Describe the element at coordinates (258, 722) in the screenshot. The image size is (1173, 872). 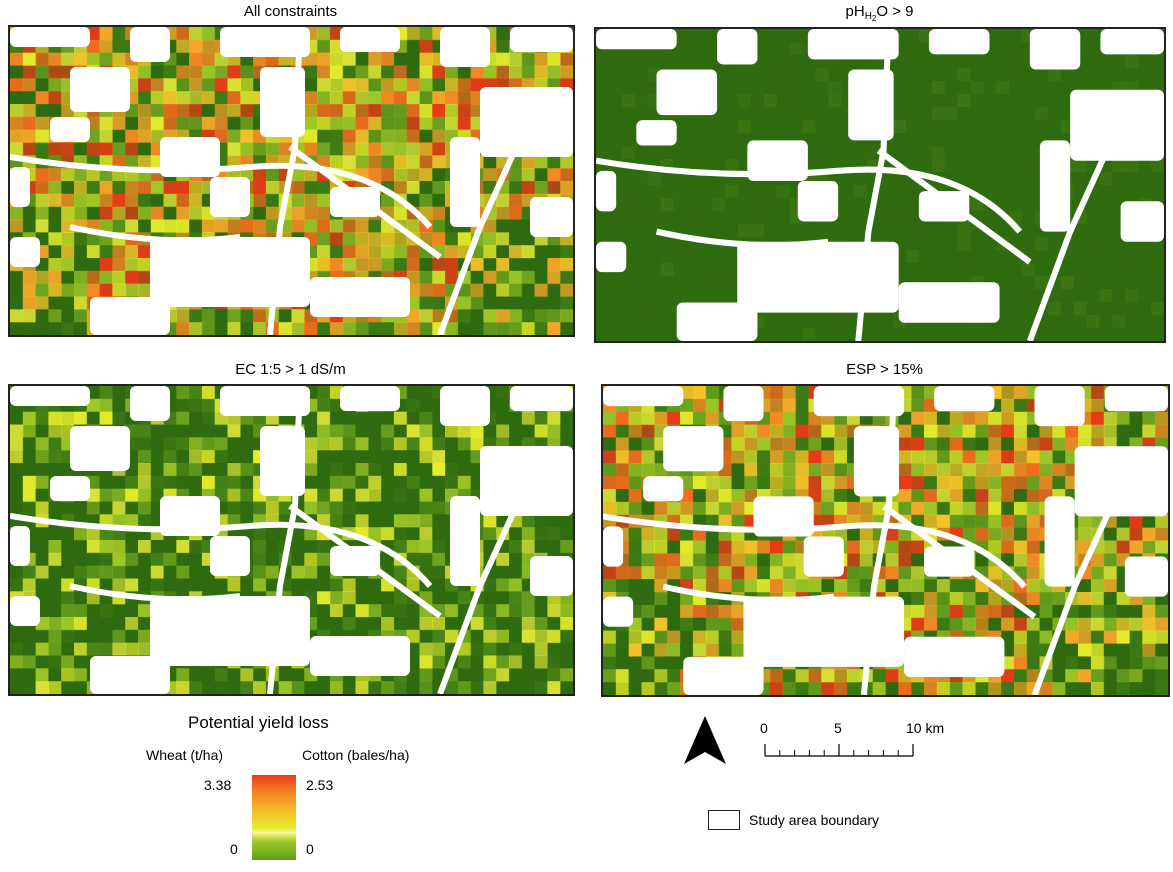
I see `legend-title: Potential yield loss` at that location.